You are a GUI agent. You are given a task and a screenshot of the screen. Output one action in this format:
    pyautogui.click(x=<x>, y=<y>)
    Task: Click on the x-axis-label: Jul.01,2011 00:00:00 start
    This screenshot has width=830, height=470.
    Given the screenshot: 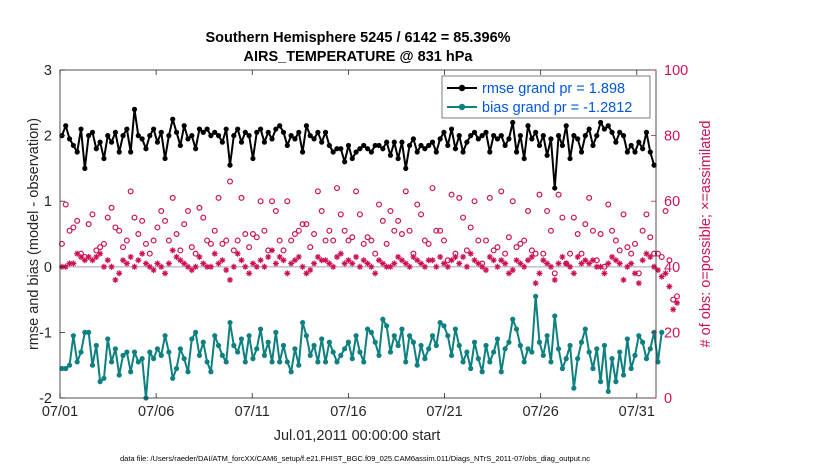 What is the action you would take?
    pyautogui.click(x=357, y=436)
    